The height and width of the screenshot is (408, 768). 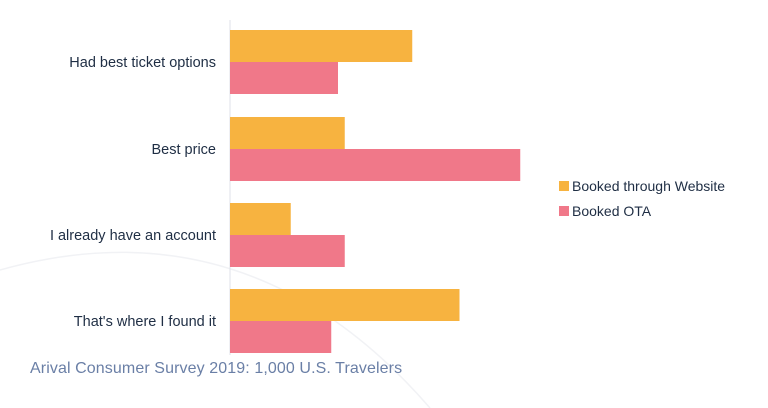 I want to click on legend: Booked through Website Booked OTA, so click(x=642, y=198).